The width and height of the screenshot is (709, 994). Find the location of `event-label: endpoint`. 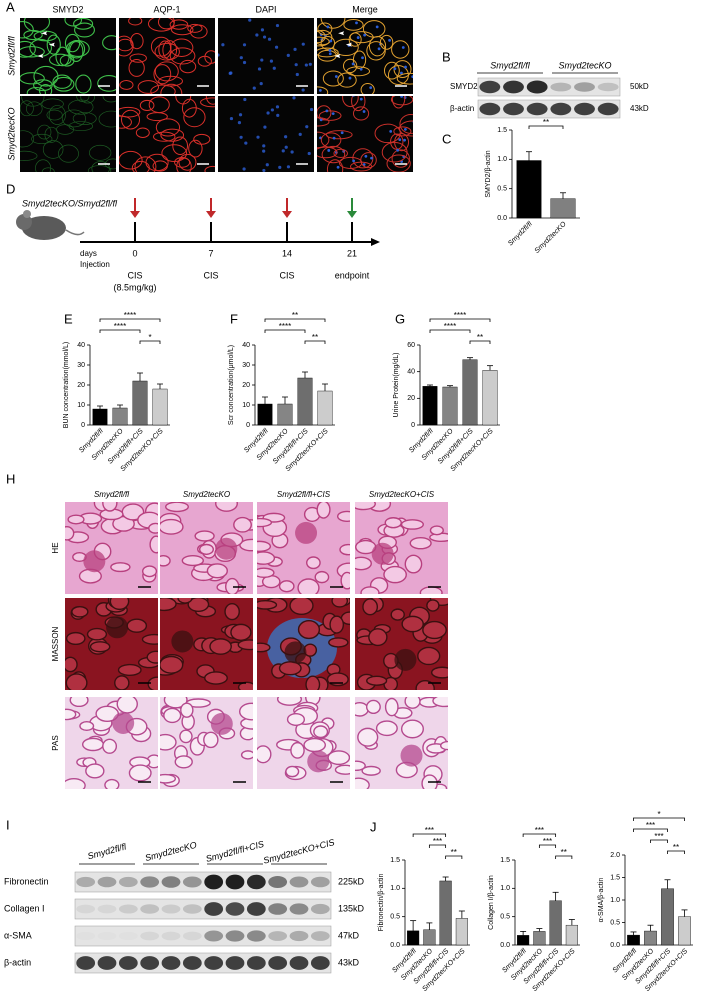

event-label: endpoint is located at coordinates (352, 275).